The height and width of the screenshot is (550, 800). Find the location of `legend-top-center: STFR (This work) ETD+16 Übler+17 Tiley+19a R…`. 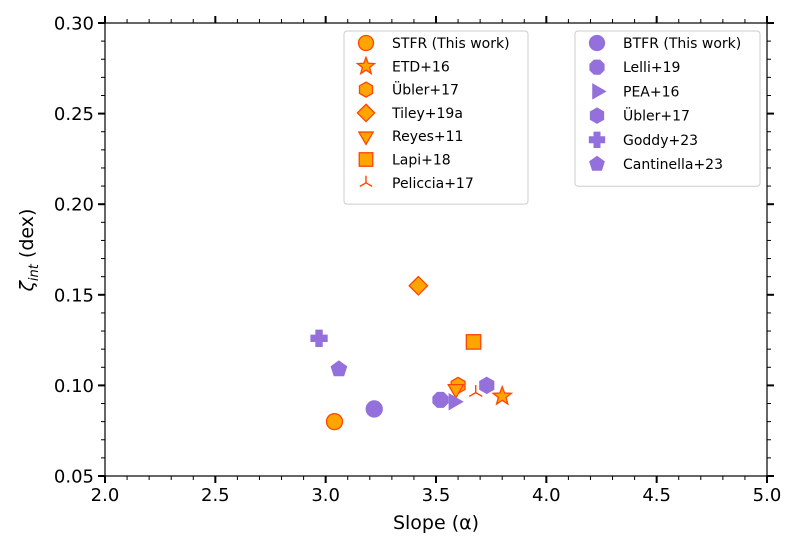

legend-top-center: STFR (This work) ETD+16 Übler+17 Tiley+19a R… is located at coordinates (436, 117).